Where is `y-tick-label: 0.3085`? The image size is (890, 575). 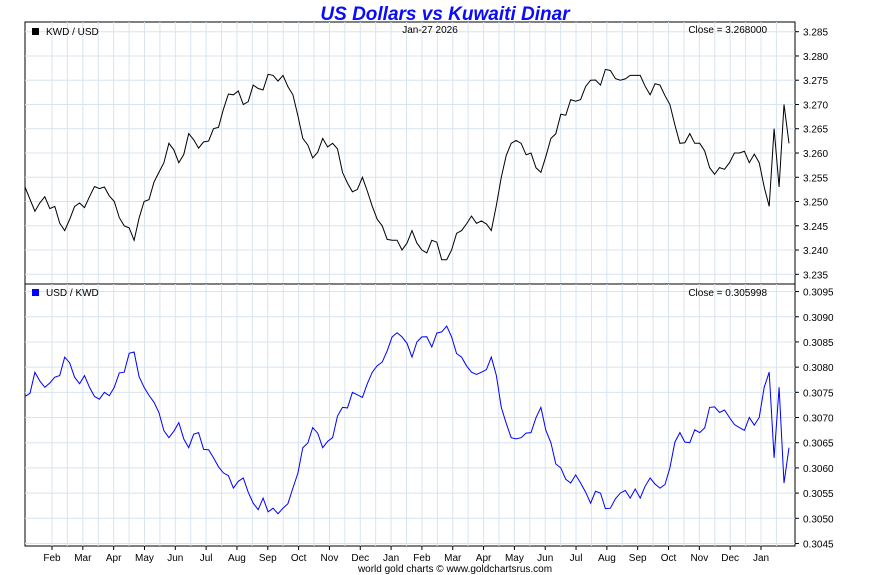
y-tick-label: 0.3085 is located at coordinates (818, 343).